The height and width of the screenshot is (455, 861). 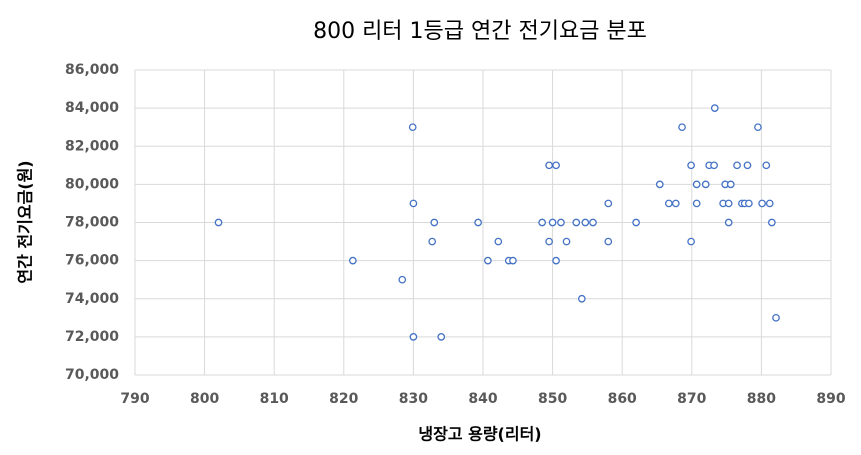 What do you see at coordinates (25, 221) in the screenshot?
I see `y-axis-title: 연간 전기요금(원)` at bounding box center [25, 221].